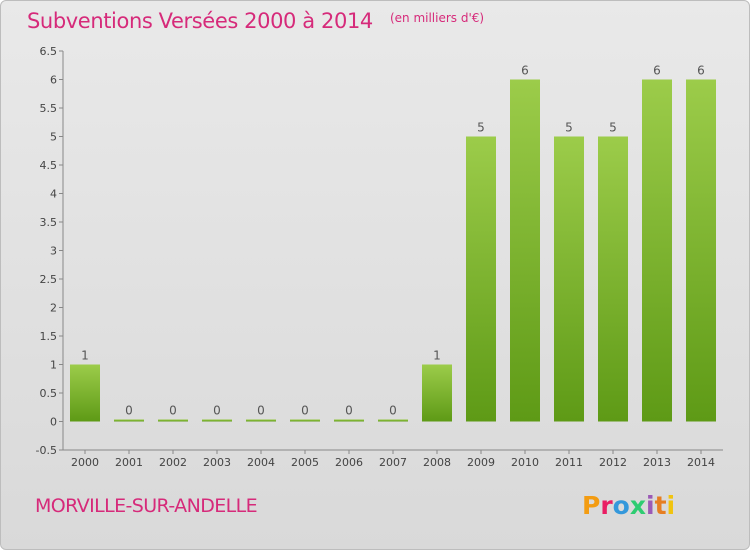  Describe the element at coordinates (49, 222) in the screenshot. I see `y-tick-label: 3.5` at that location.